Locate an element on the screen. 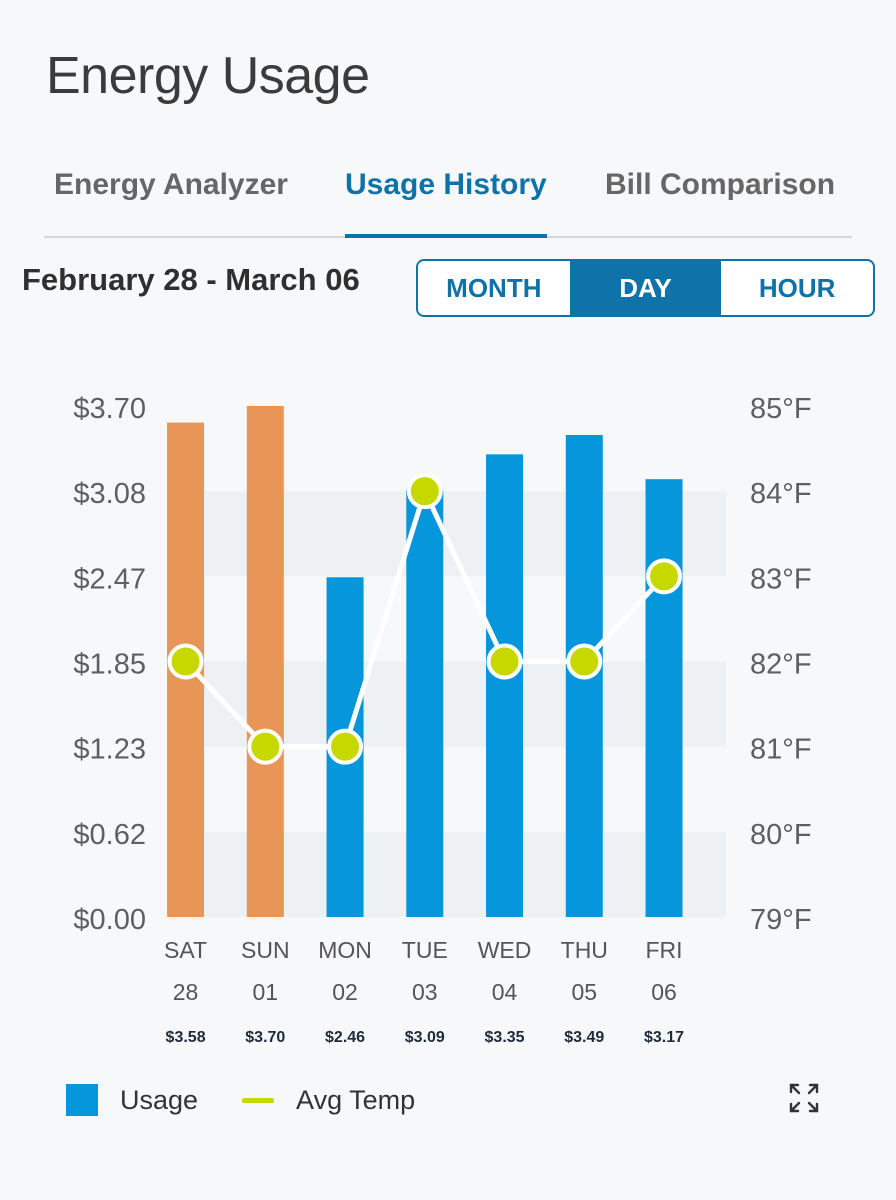  tab-energy-analyzer: Energy Analyzer is located at coordinates (171, 184).